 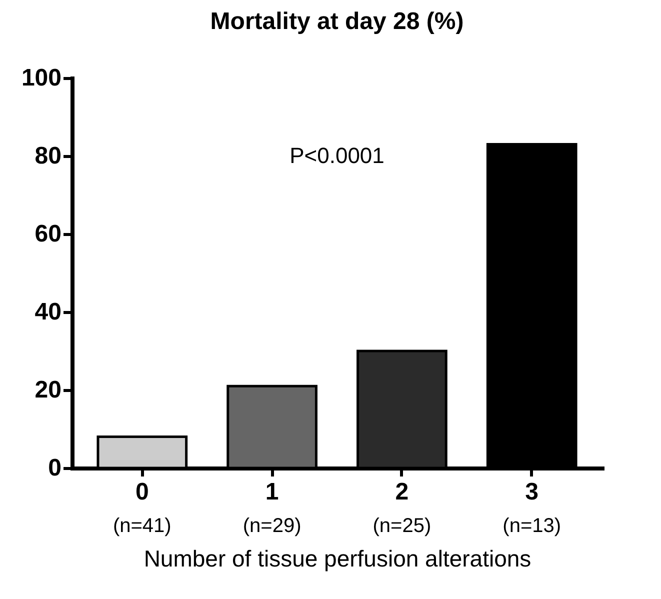 What do you see at coordinates (48, 312) in the screenshot?
I see `y-tick-label: 40` at bounding box center [48, 312].